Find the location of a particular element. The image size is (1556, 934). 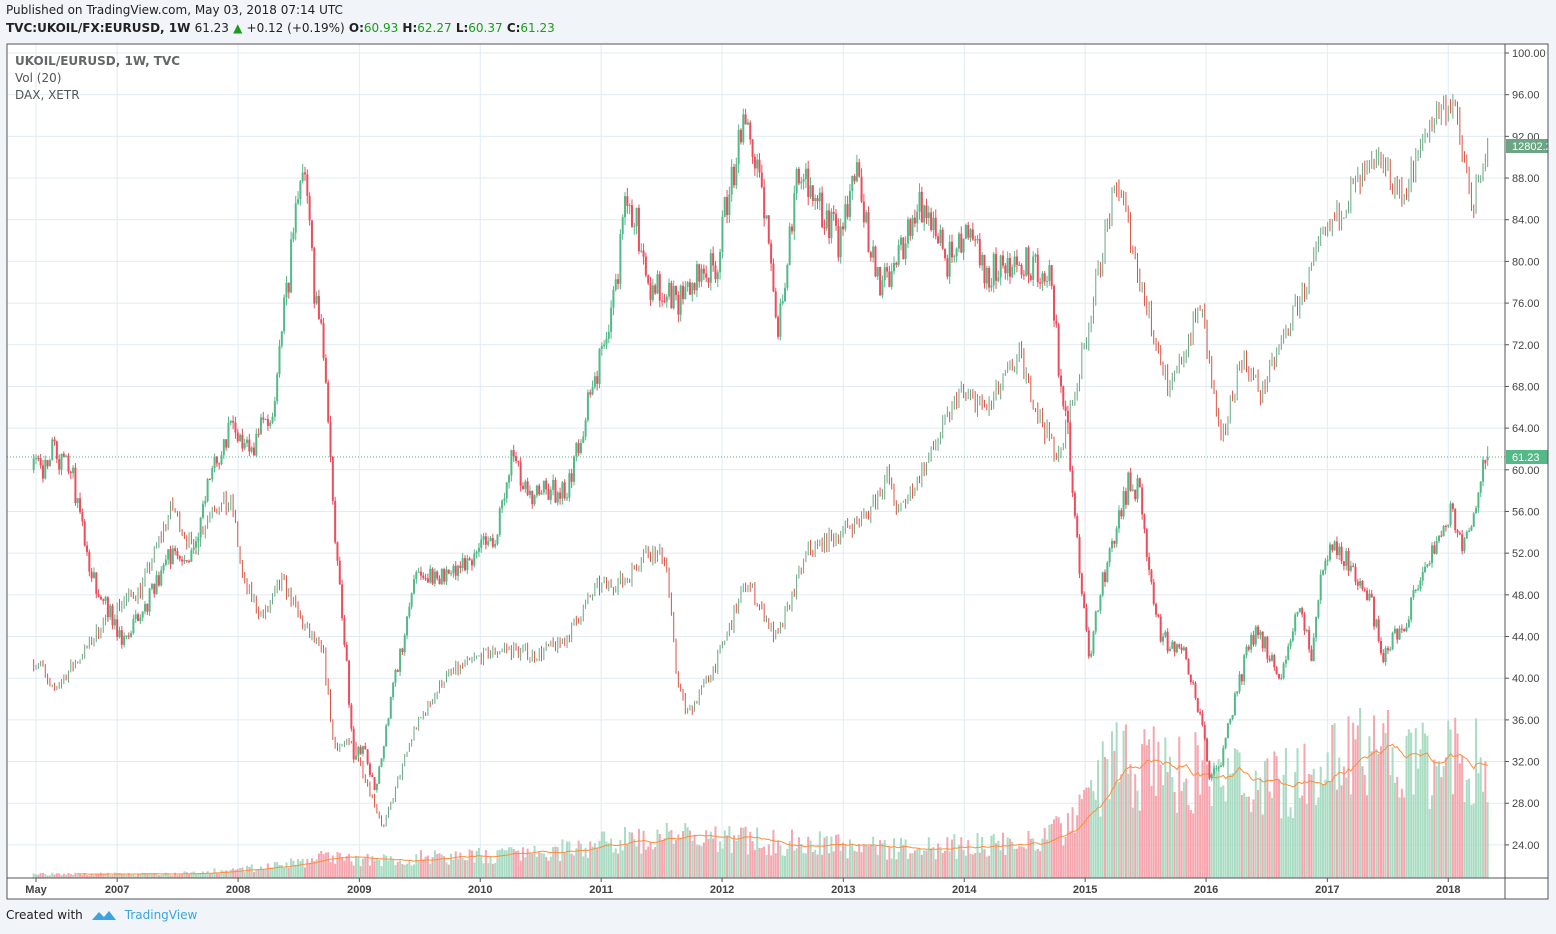

y-tick-label: 44.00 is located at coordinates (1526, 638).